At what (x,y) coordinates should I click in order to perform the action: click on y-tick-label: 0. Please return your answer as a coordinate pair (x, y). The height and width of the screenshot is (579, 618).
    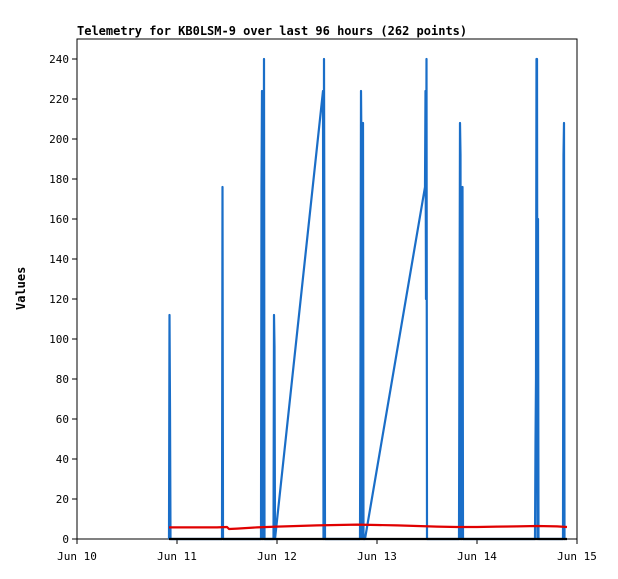
    Looking at the image, I should click on (65, 539).